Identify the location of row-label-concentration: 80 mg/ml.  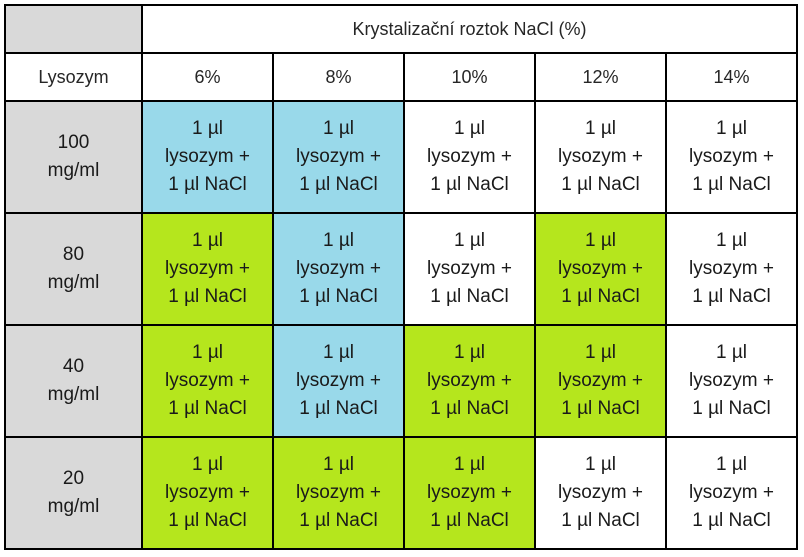
(73, 269).